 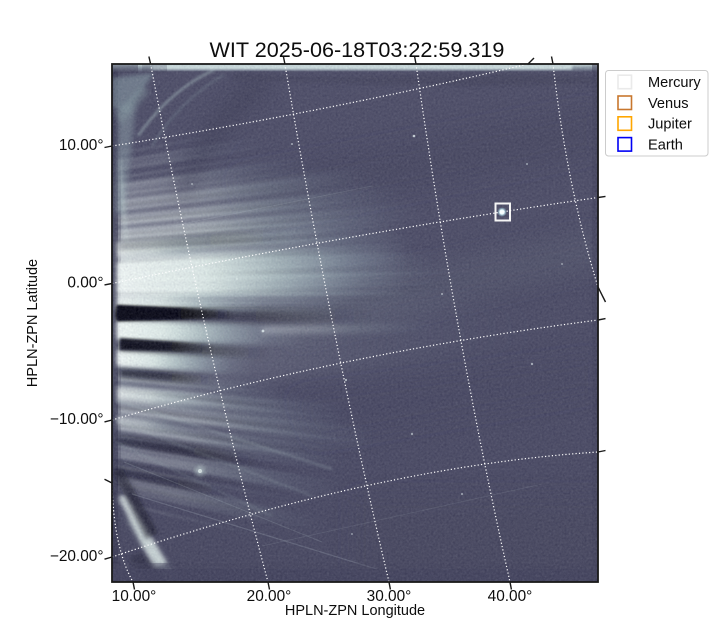 I want to click on svg-text: Mercury, so click(x=674, y=83).